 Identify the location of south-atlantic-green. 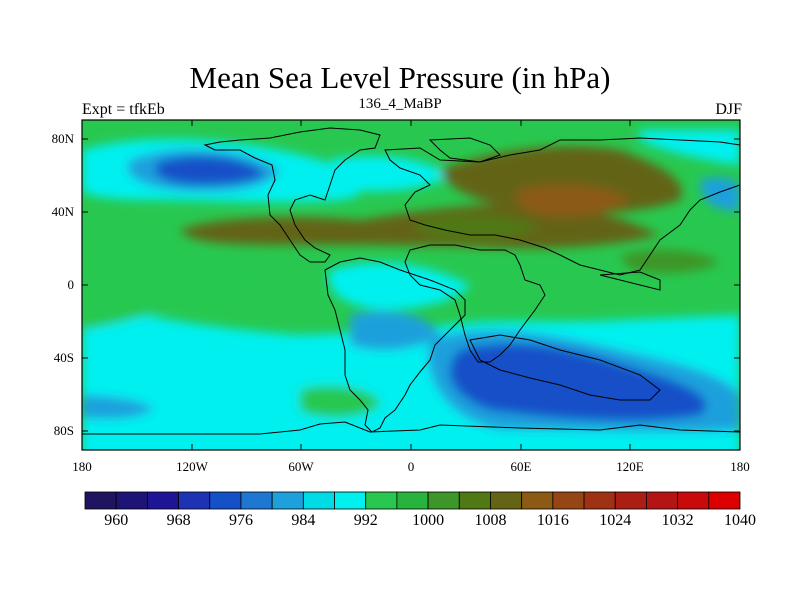
(340, 401).